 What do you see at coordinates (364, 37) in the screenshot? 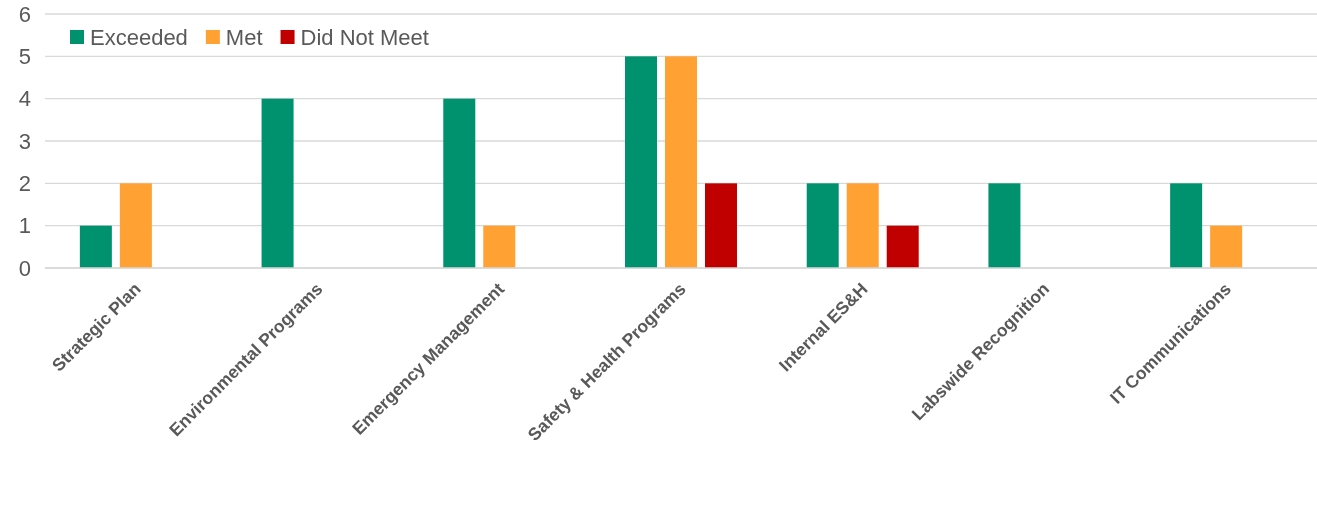
I see `legend-label: Did Not Meet` at bounding box center [364, 37].